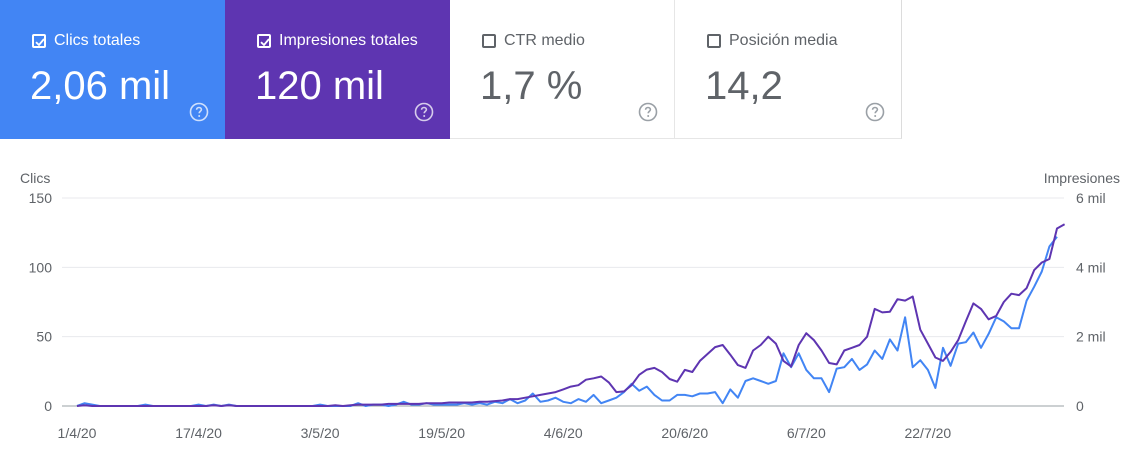 Image resolution: width=1140 pixels, height=471 pixels. I want to click on average-ctr-card: CTR medio 1,7 %, so click(562, 69).